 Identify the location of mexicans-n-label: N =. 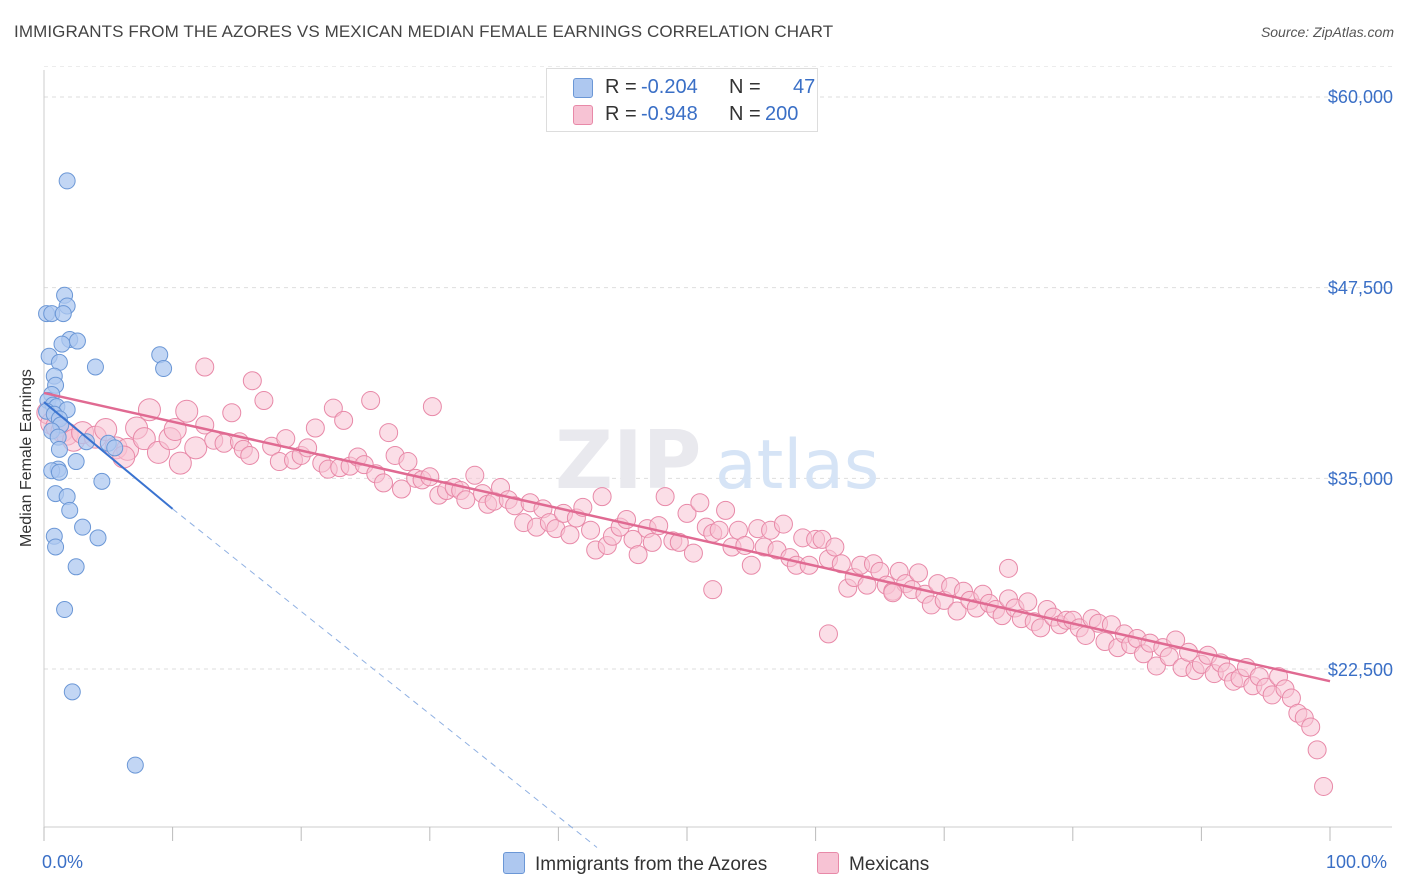
(745, 114).